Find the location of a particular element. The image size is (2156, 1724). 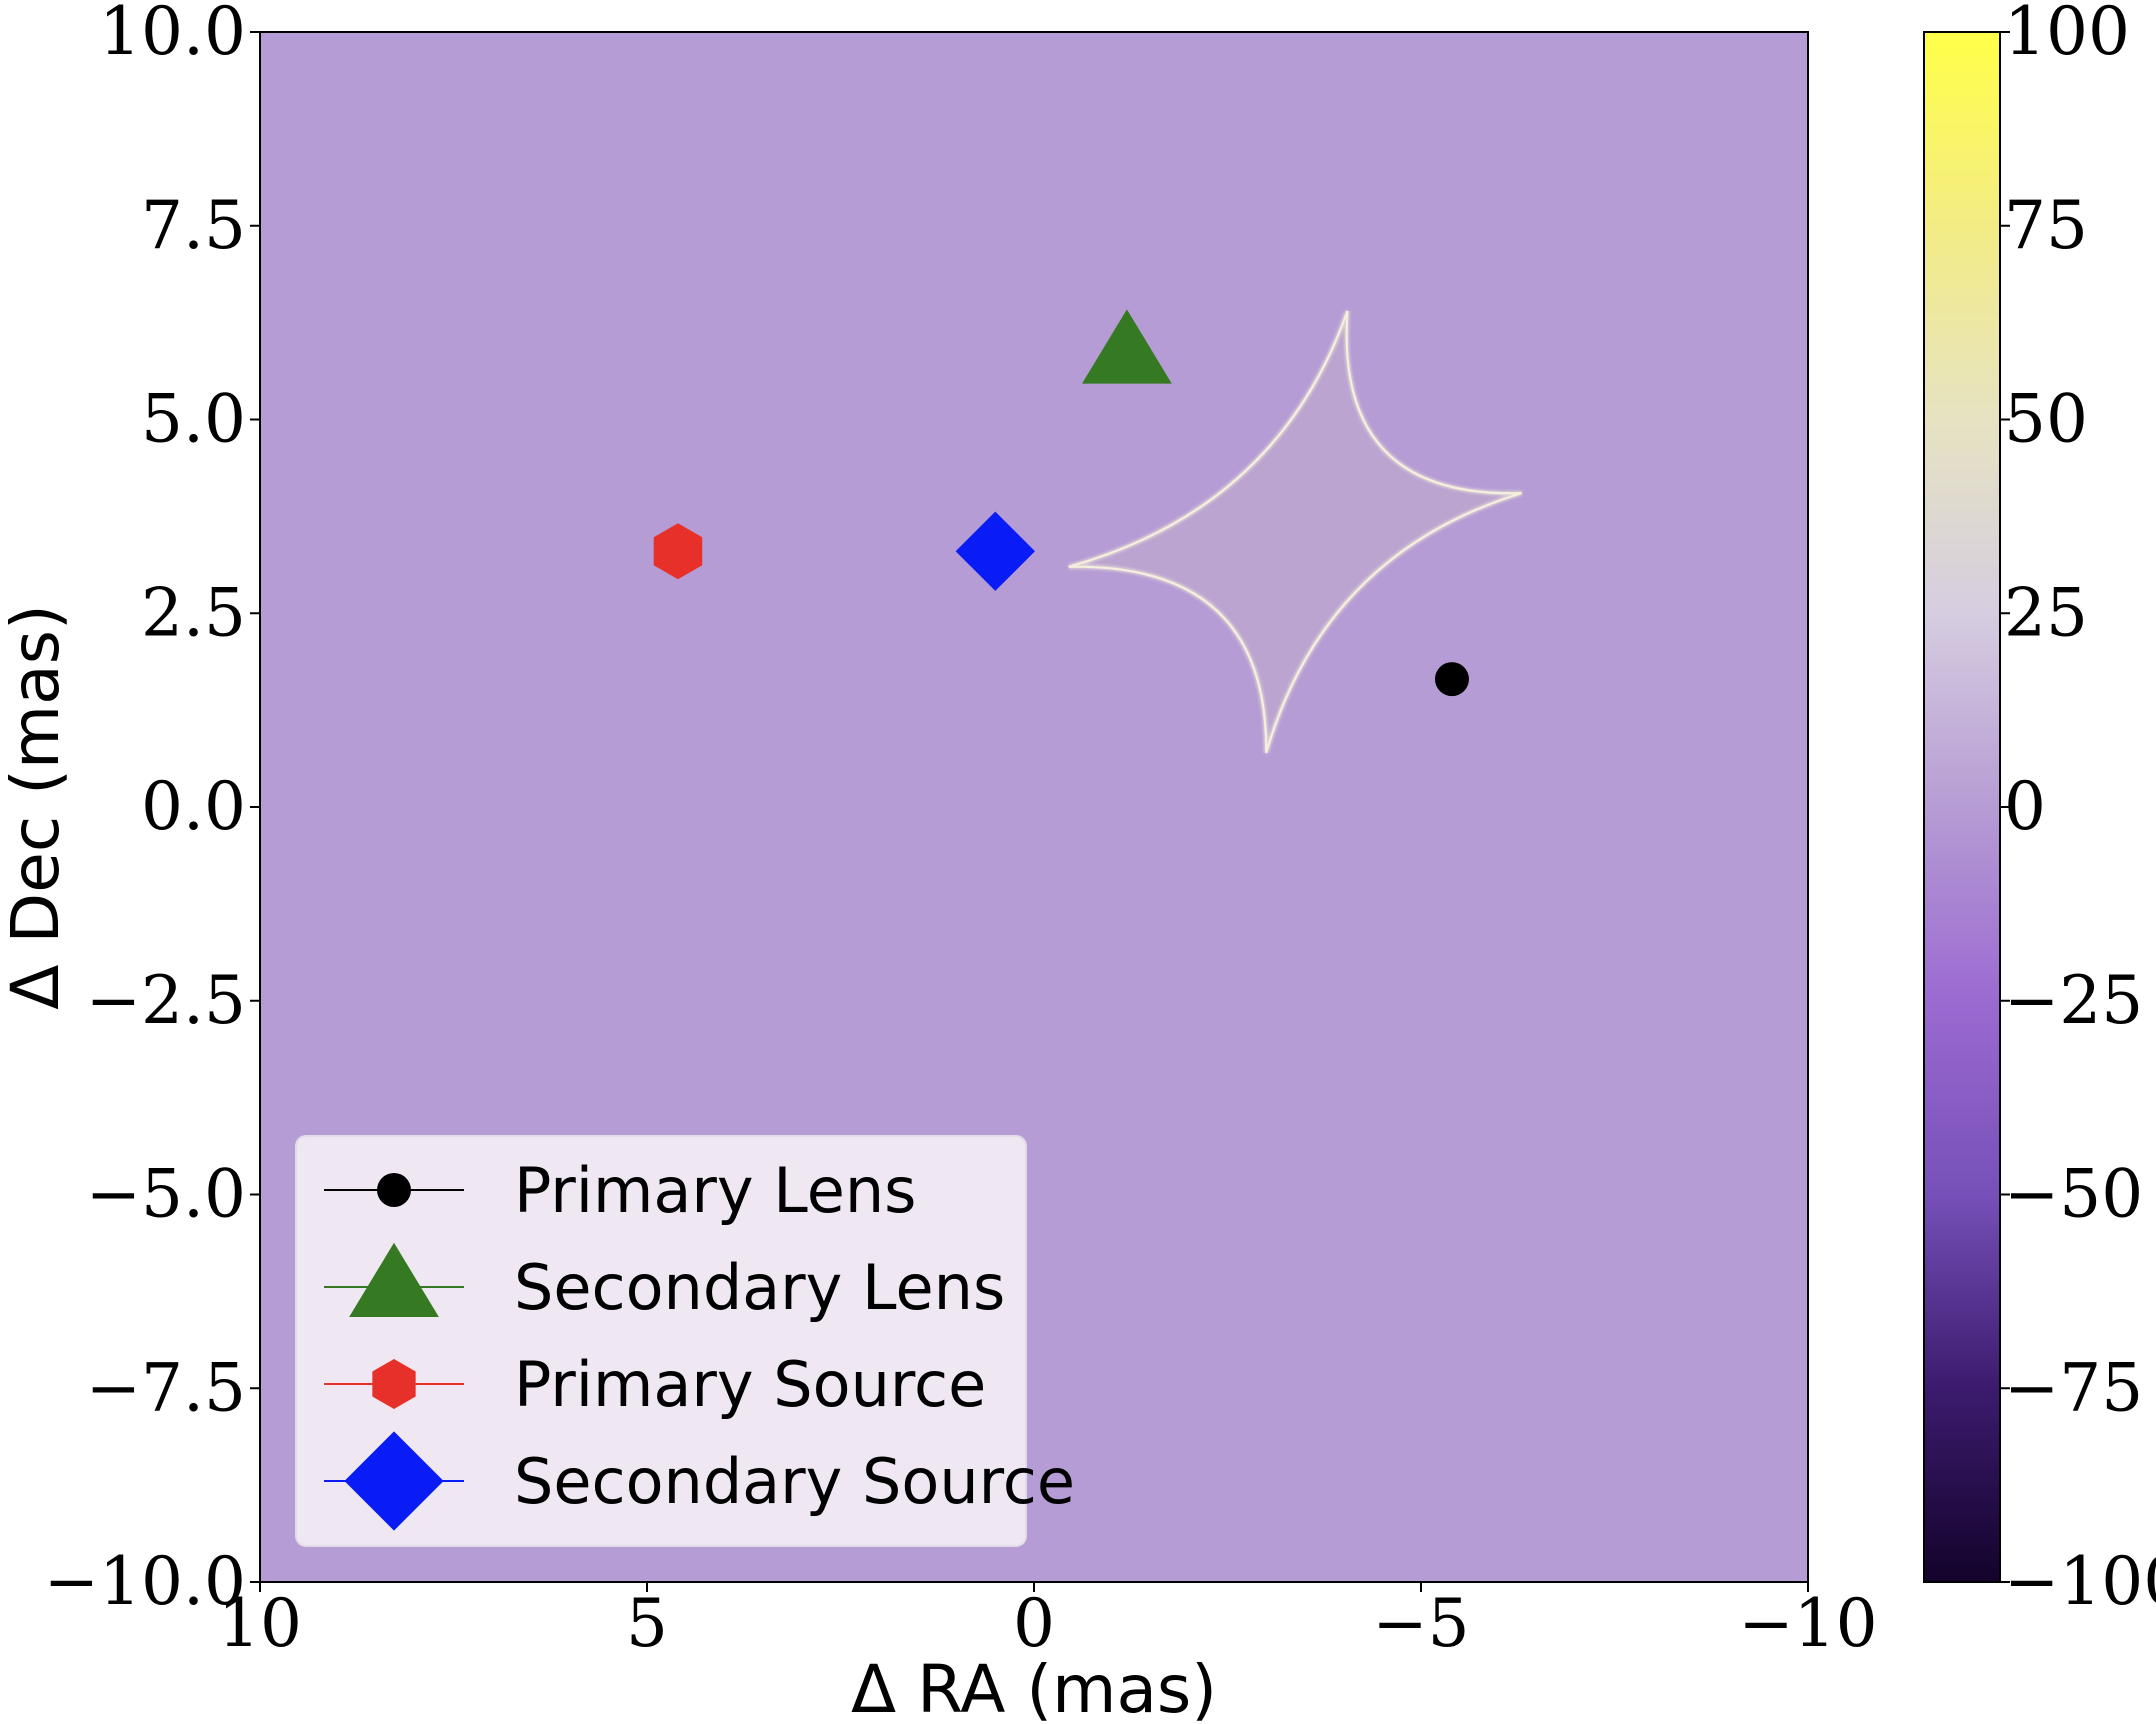

caustic-line is located at coordinates (1295, 532).